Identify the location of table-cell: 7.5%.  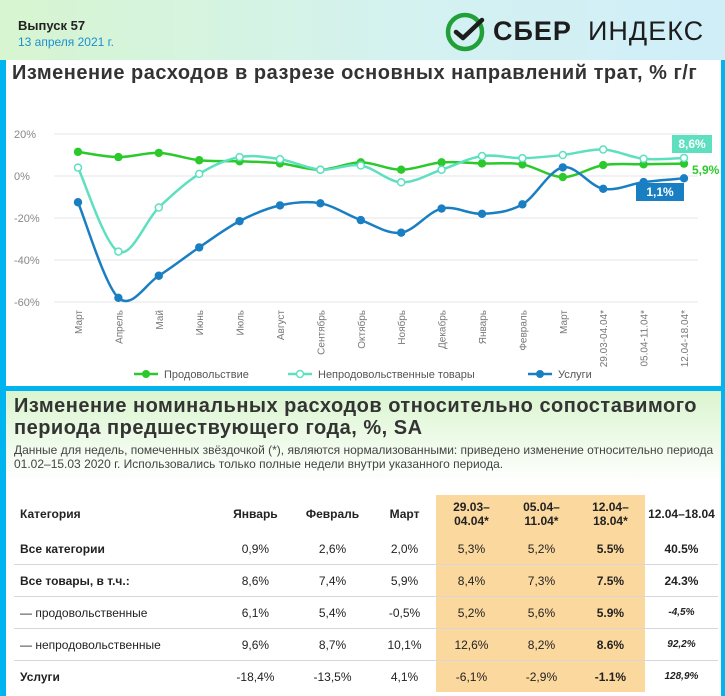
(610, 580).